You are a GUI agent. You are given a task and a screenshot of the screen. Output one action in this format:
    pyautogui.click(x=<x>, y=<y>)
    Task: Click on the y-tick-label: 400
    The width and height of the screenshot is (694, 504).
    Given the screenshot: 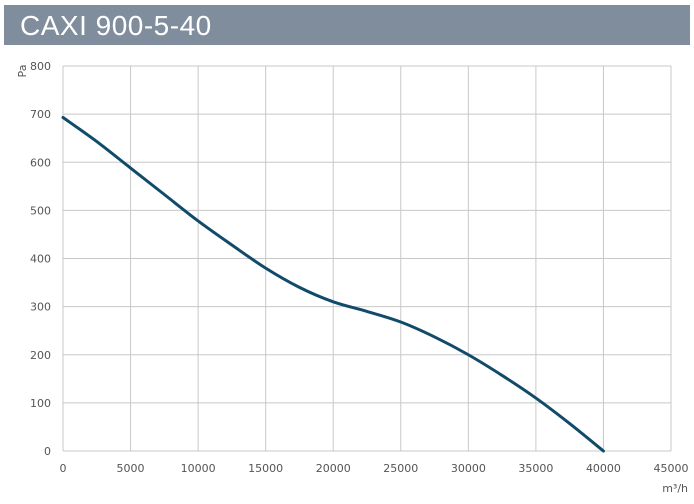 What is the action you would take?
    pyautogui.click(x=40, y=259)
    